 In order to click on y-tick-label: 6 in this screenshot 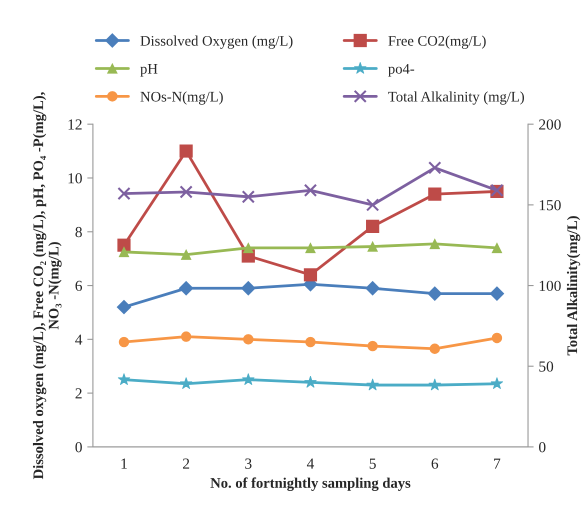, I will do `click(79, 285)`.